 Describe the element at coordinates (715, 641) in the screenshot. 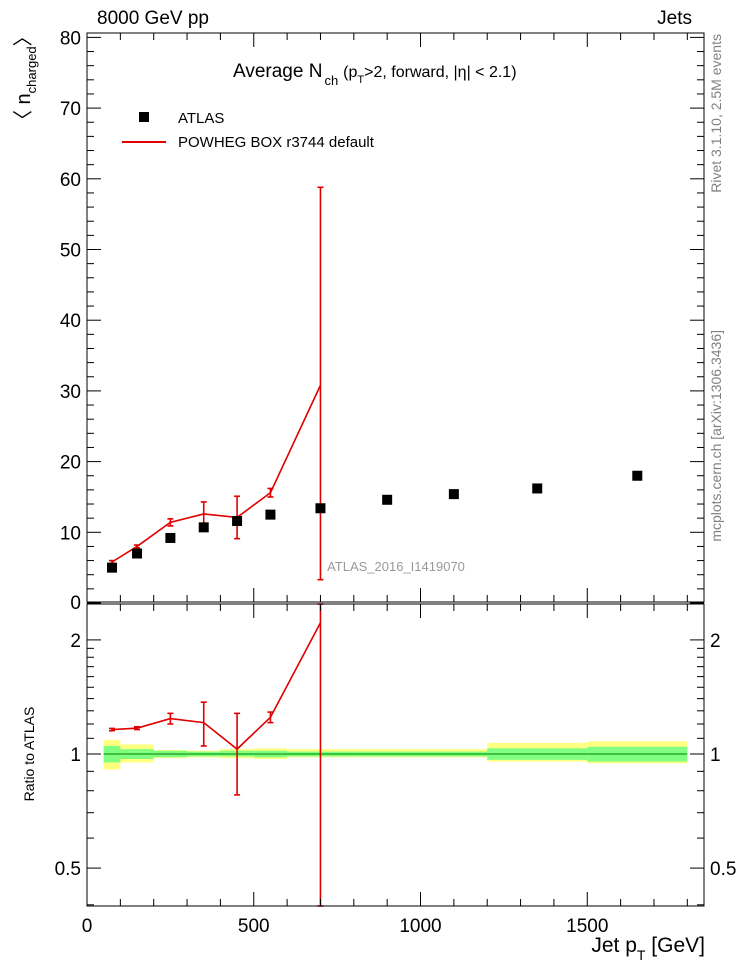

I see `ratio-ytick-label-right: 2` at that location.